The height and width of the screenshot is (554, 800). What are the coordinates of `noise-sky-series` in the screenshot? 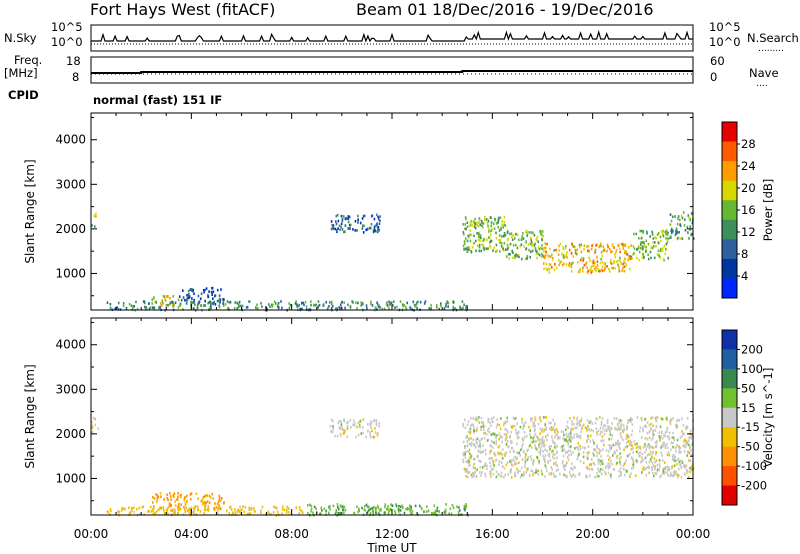 It's located at (392, 36).